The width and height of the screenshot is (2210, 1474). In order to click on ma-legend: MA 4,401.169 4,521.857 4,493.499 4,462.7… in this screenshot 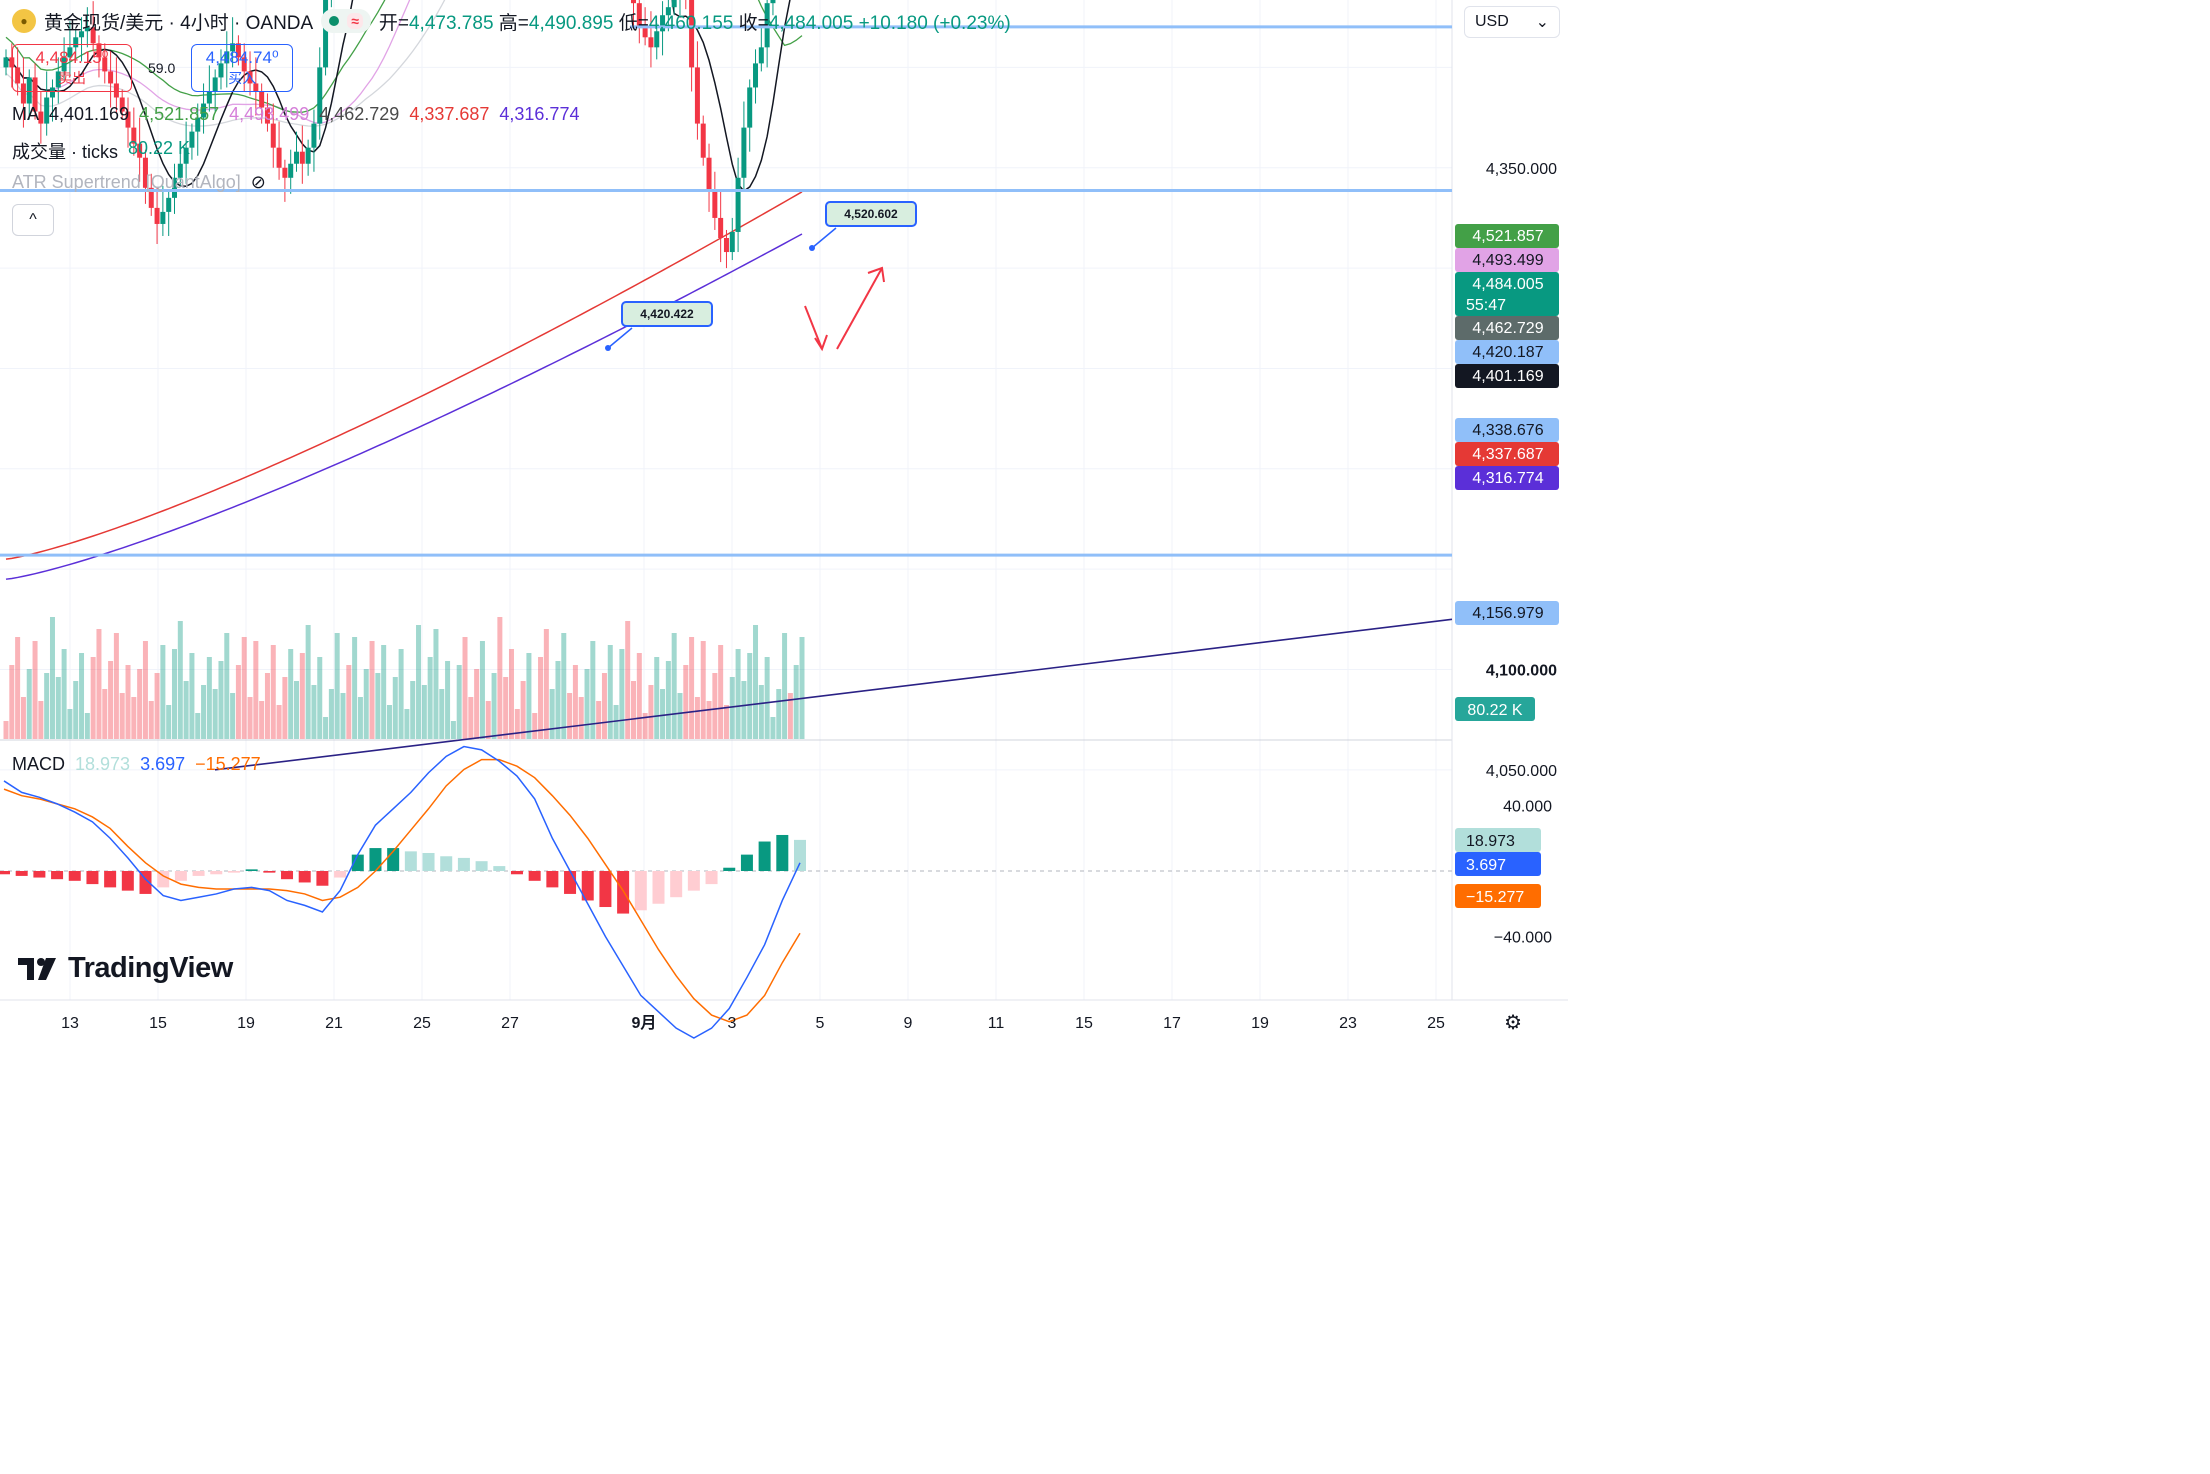, I will do `click(295, 114)`.